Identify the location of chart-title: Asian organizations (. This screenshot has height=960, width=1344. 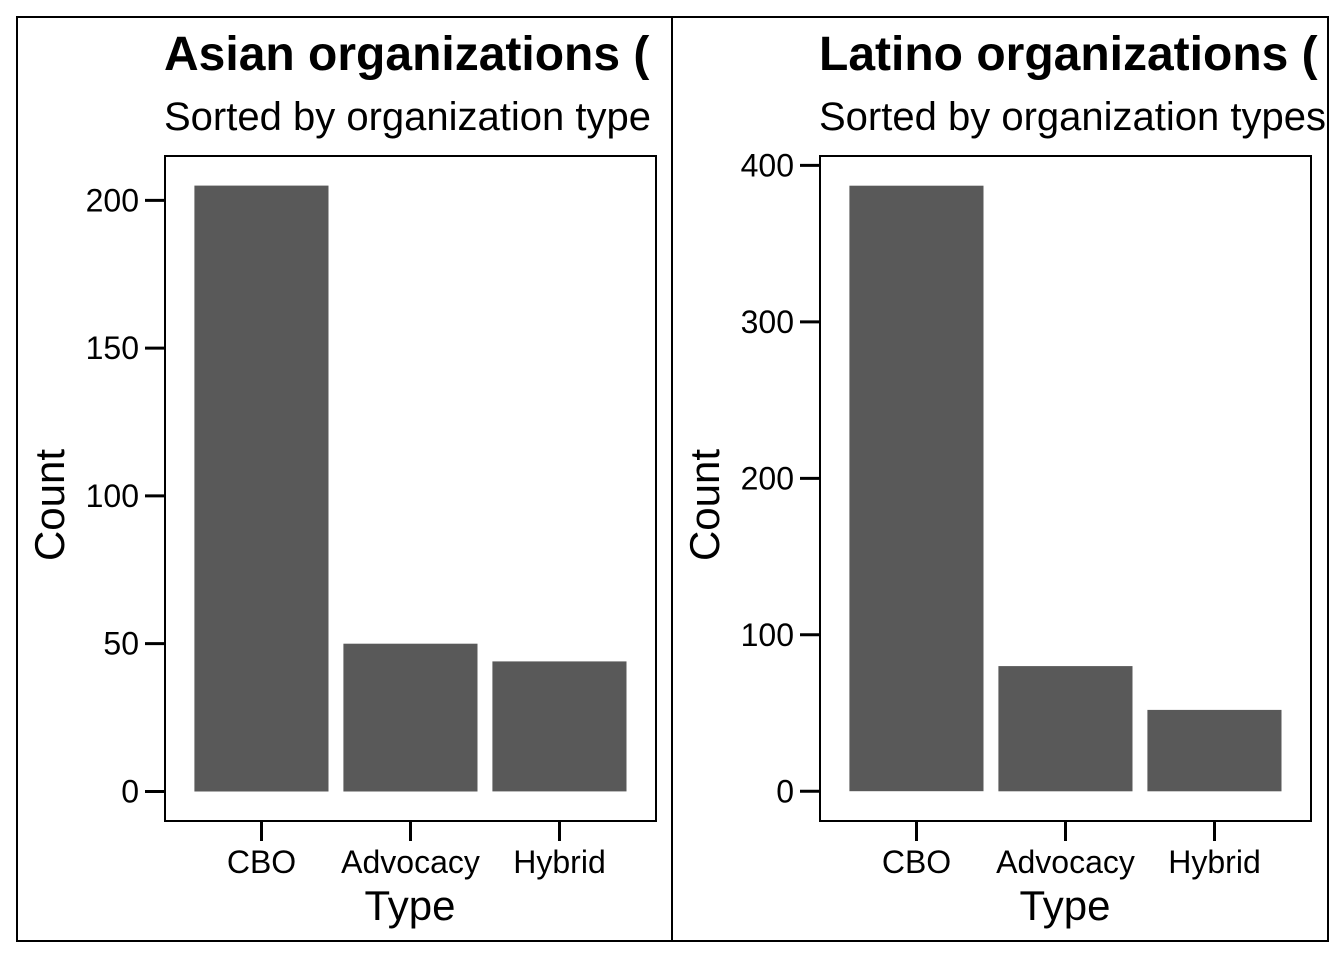
(406, 54).